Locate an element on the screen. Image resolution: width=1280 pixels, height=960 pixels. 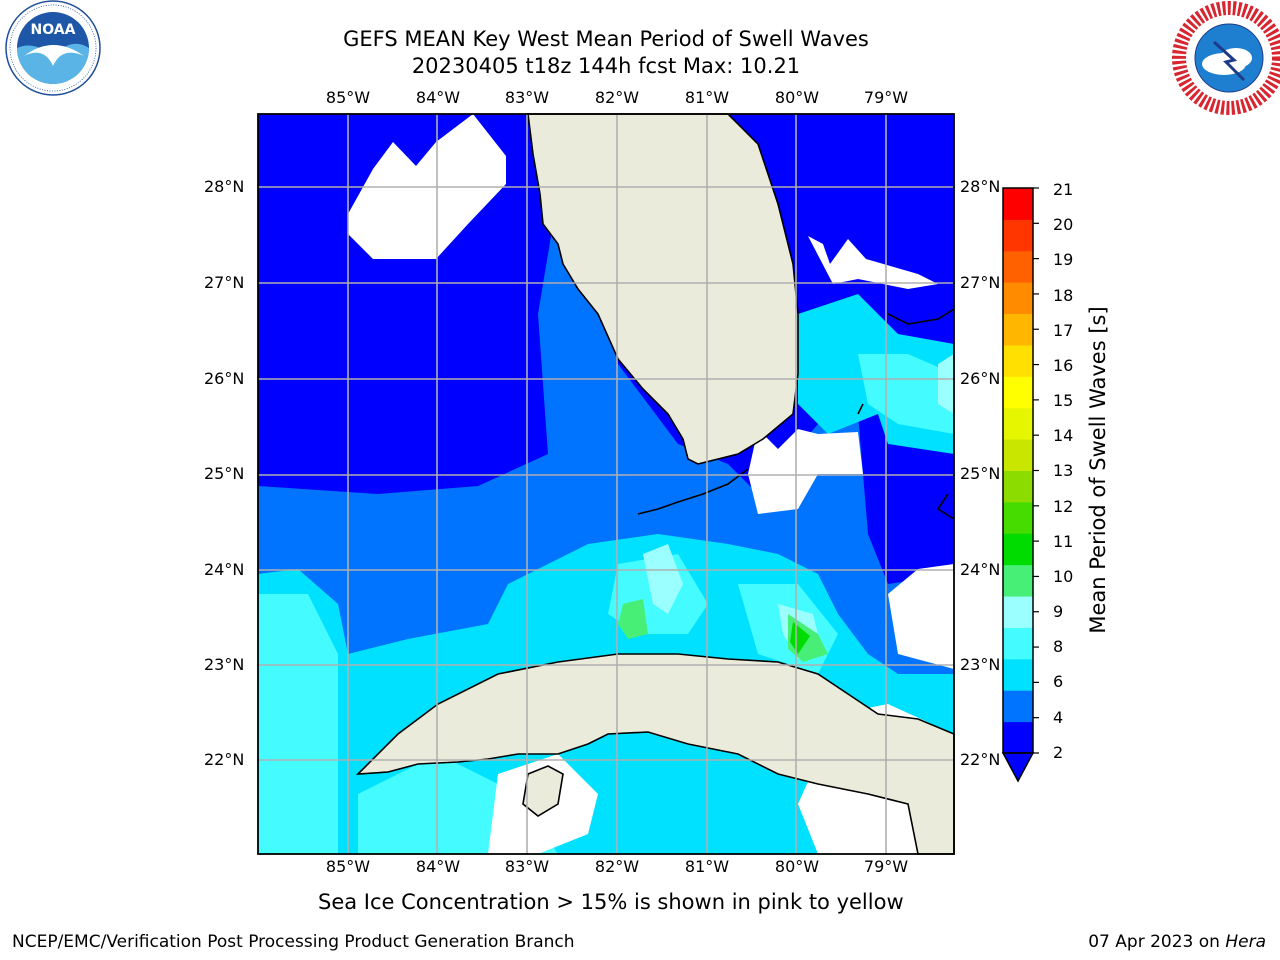
lon-label-bottom: 80°W is located at coordinates (797, 866).